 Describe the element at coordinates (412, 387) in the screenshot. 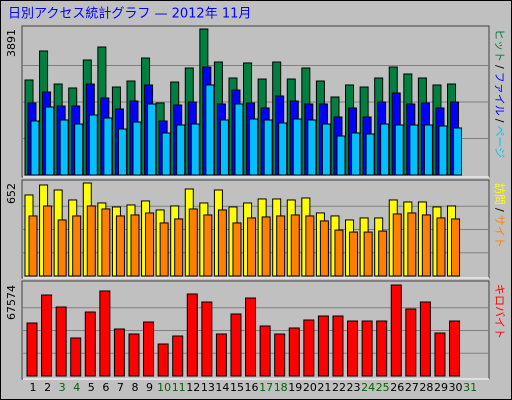

I see `x-tick-label: 27` at that location.